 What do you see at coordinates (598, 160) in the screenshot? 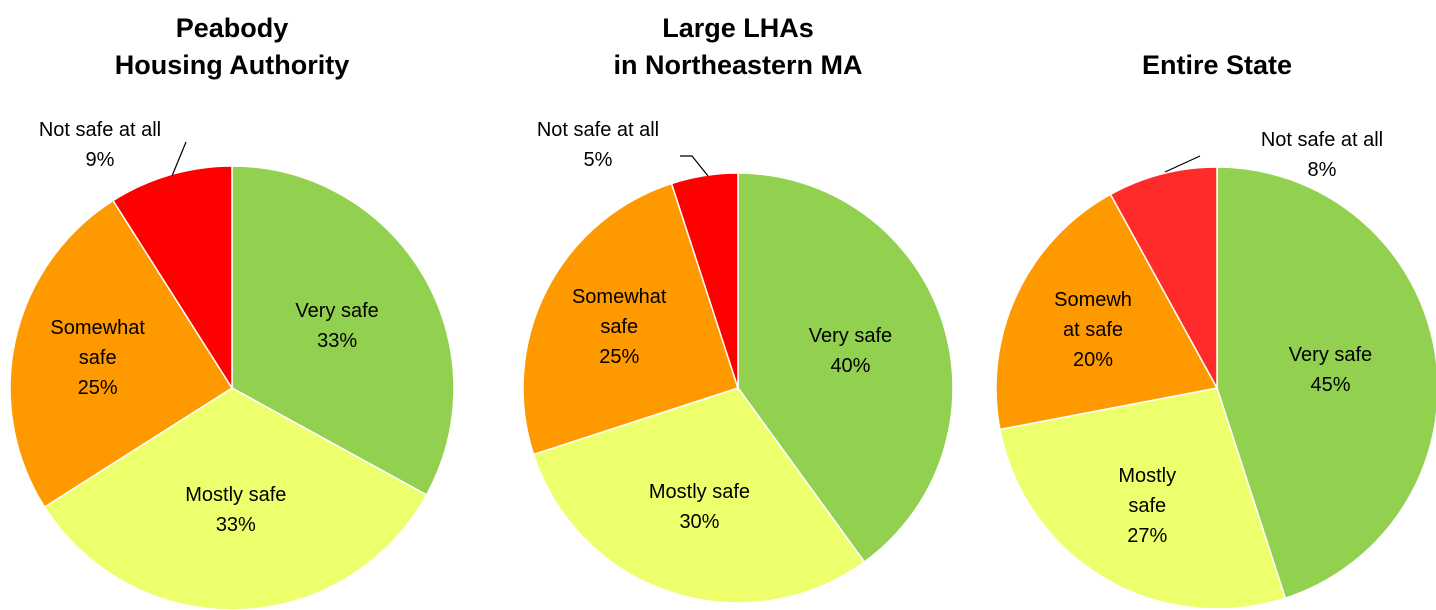
I see `value-label: 5%` at bounding box center [598, 160].